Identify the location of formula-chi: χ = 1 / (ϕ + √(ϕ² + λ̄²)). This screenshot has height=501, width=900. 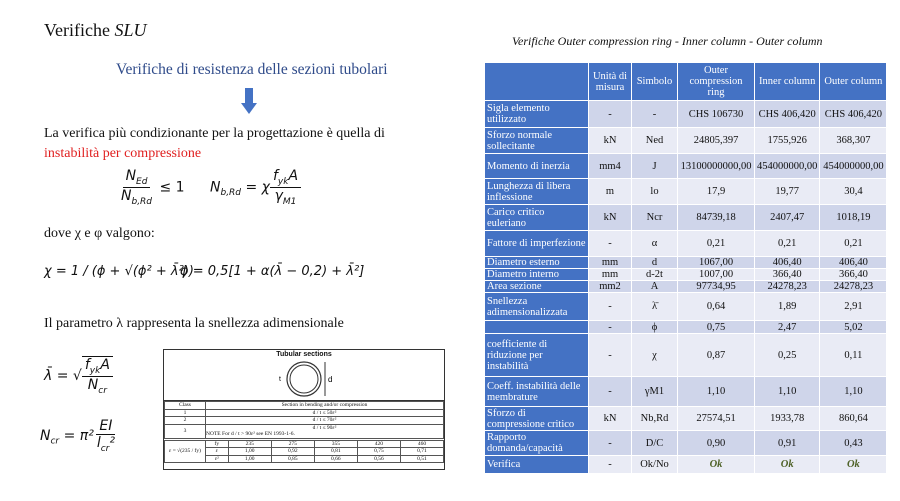
(119, 271).